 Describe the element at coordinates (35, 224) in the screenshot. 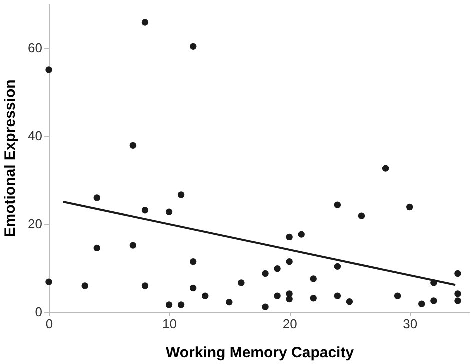

I see `y-tick-label: 20` at that location.